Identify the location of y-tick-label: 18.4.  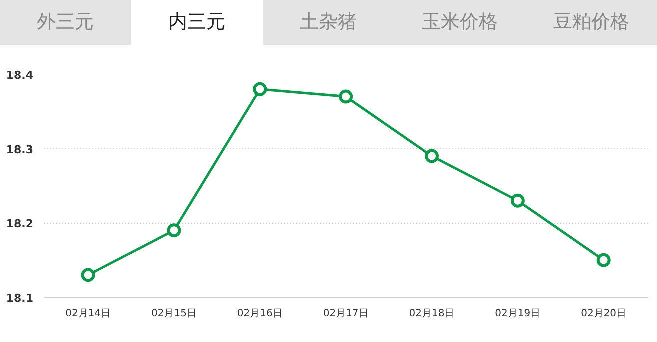
(20, 75).